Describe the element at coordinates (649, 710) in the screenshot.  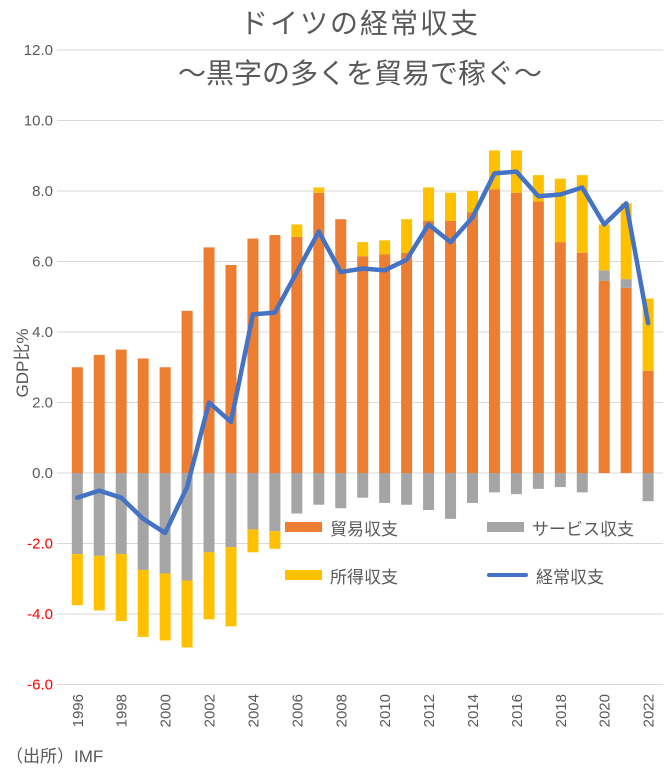
I see `x-tick-label: 2022` at that location.